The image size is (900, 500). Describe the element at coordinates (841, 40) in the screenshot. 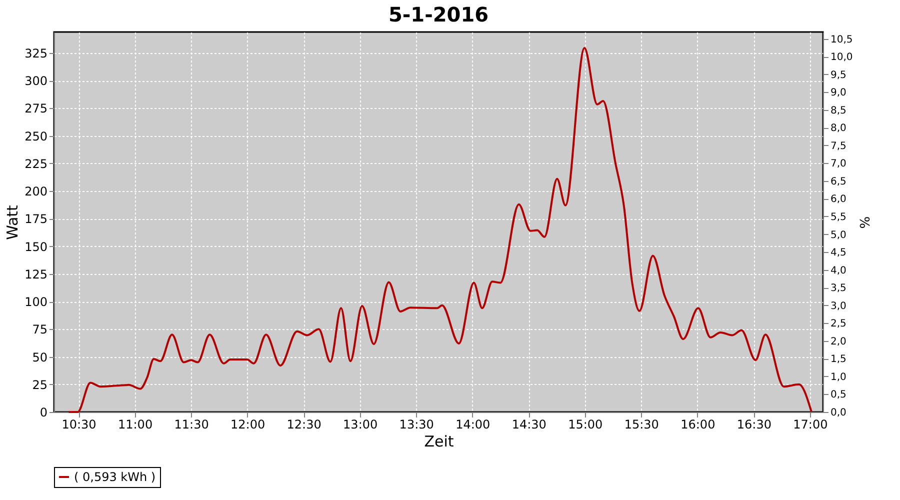

I see `y2-tick-label: 10,5` at that location.